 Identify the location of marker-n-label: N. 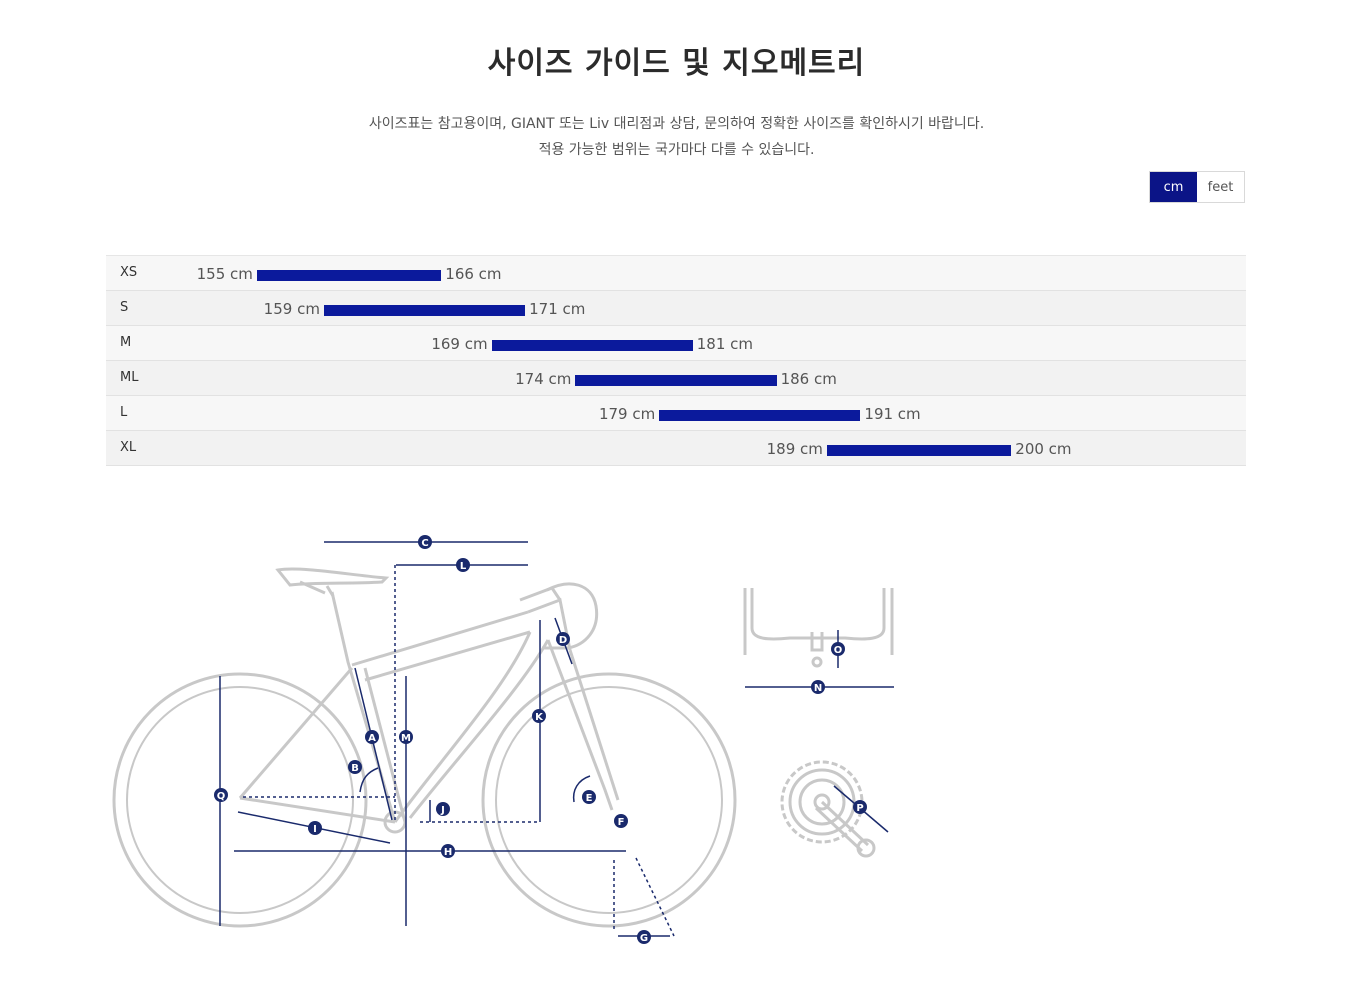
(818, 688).